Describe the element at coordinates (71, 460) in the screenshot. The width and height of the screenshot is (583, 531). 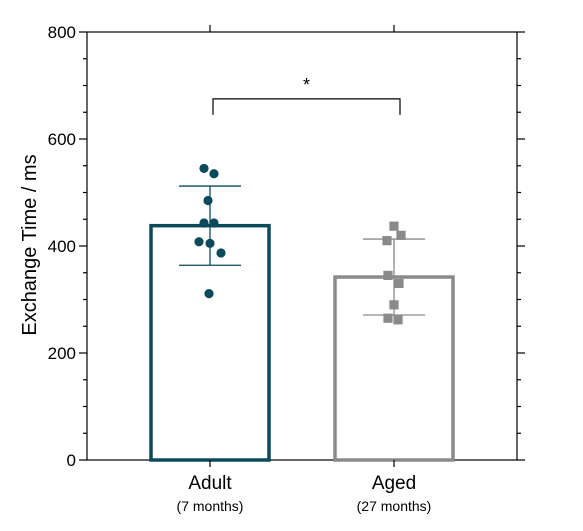
I see `y-tick-label: 0` at that location.